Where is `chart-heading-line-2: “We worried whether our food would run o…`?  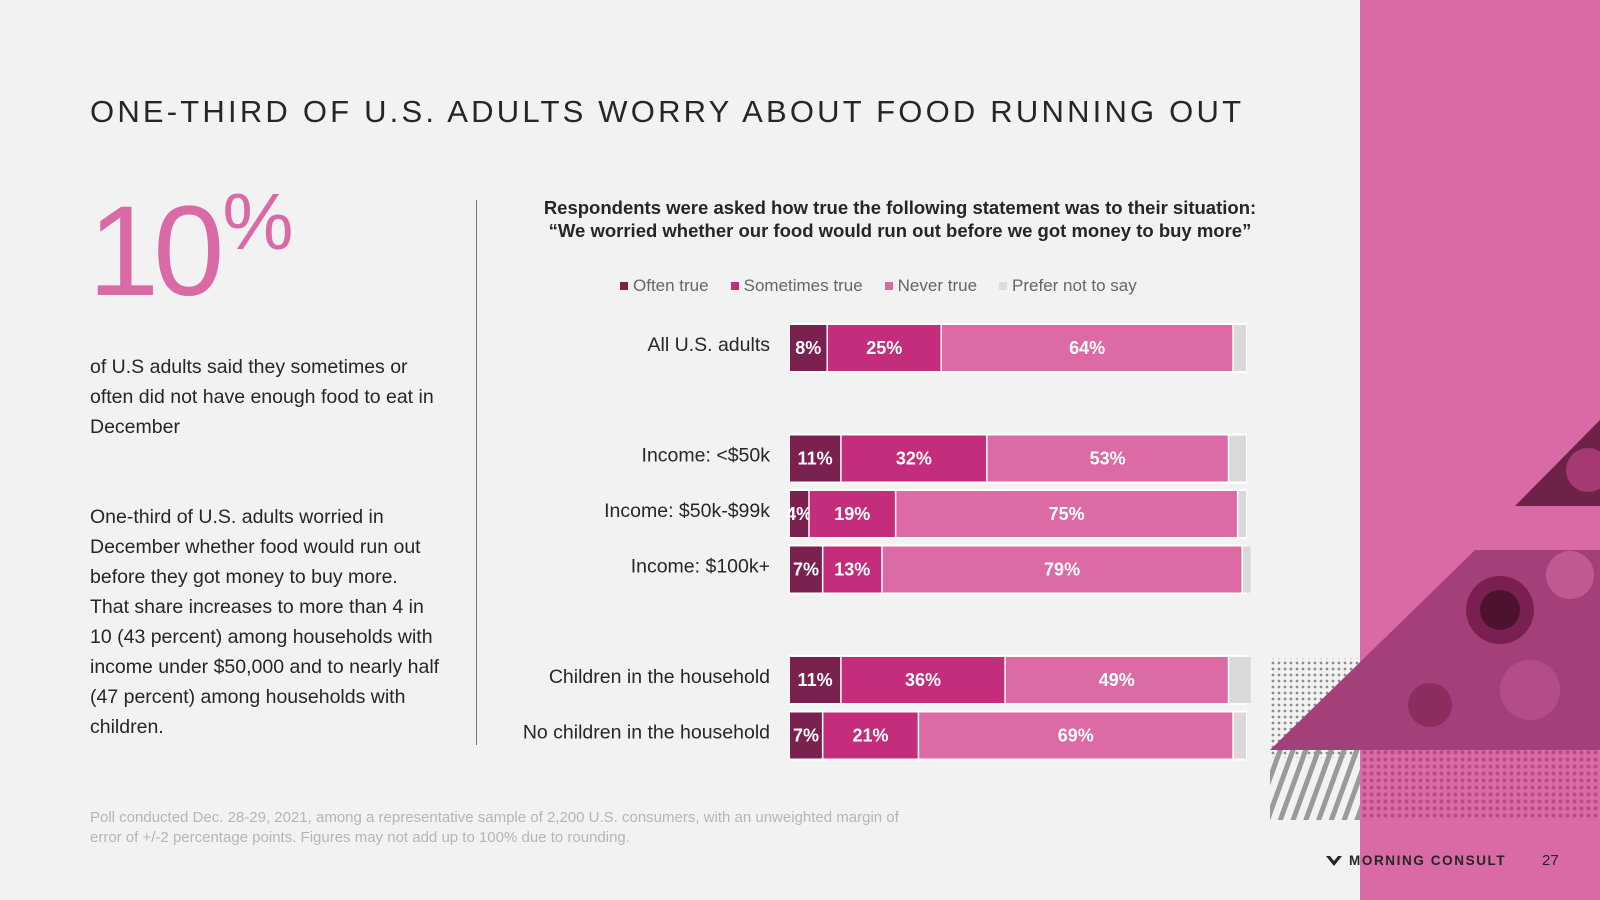 chart-heading-line-2: “We worried whether our food would run o… is located at coordinates (900, 230).